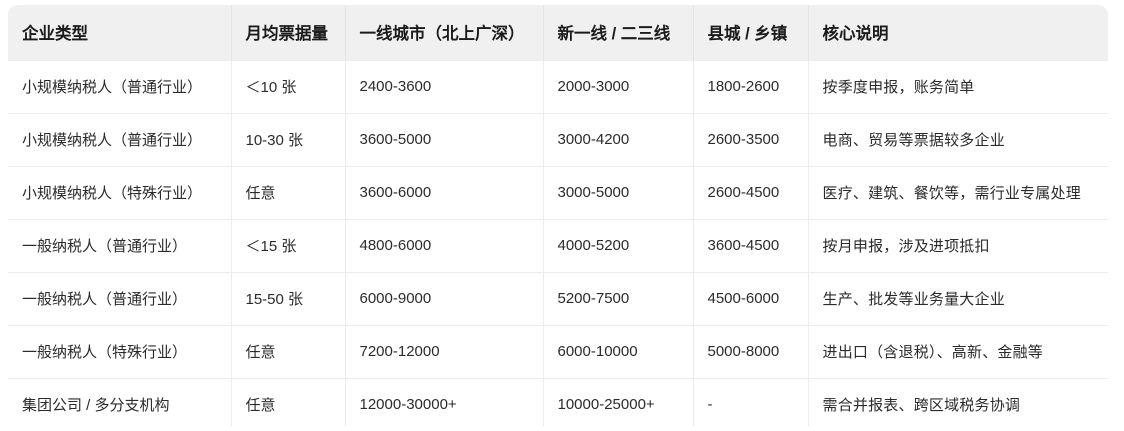 This screenshot has width=1124, height=431. I want to click on cell-enterprise-type: 小规模纳税人（特殊行业）, so click(120, 192).